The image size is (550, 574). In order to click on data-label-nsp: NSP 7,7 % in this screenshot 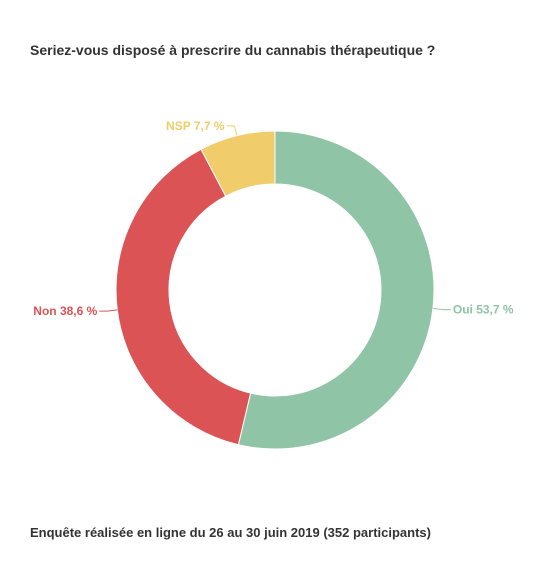, I will do `click(195, 126)`.